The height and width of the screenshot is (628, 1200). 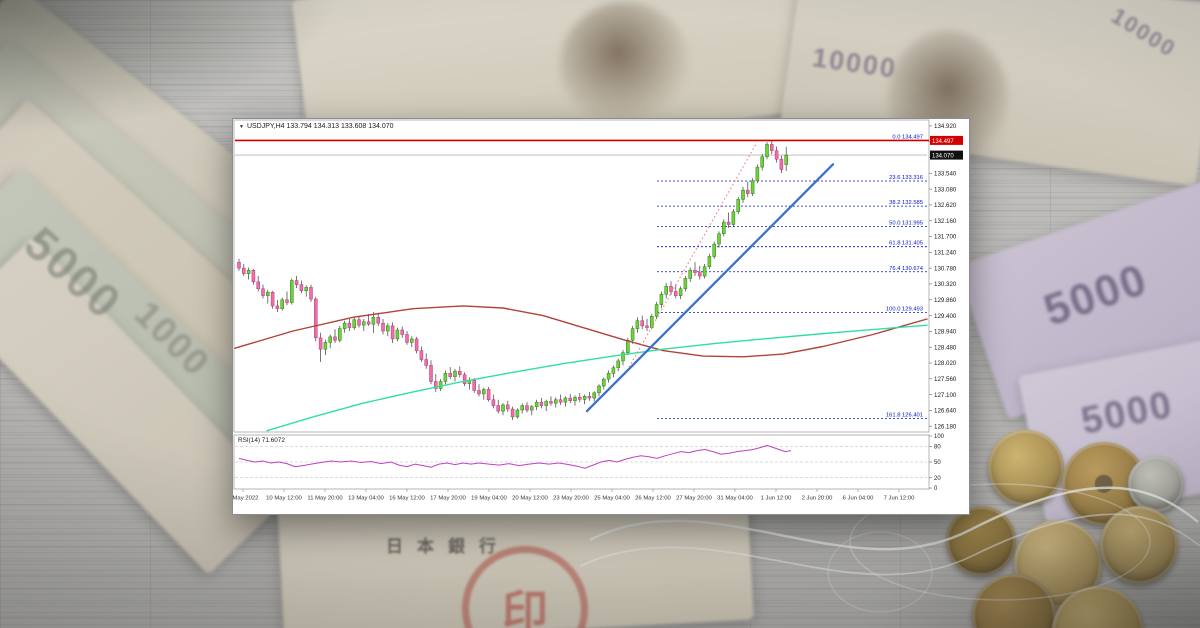 What do you see at coordinates (946, 155) in the screenshot?
I see `last-price-tag-bg` at bounding box center [946, 155].